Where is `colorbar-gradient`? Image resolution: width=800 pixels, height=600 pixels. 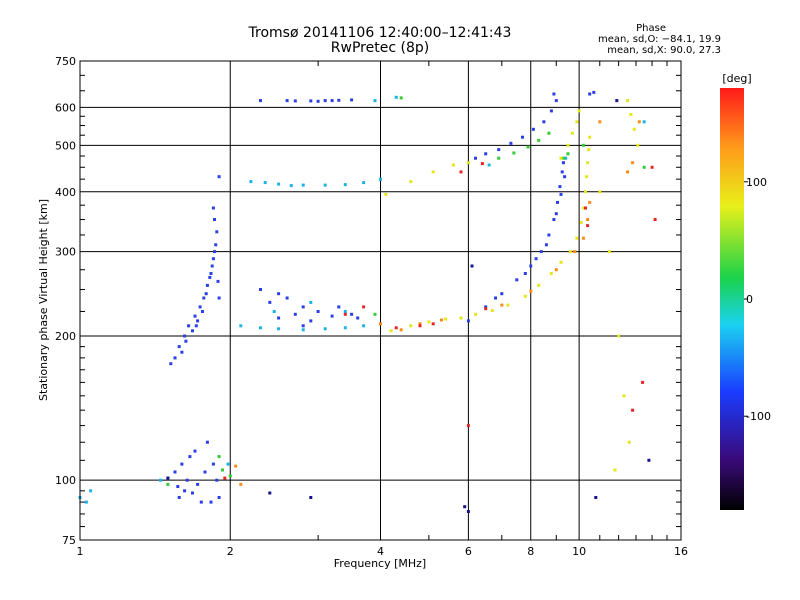 colorbar-gradient is located at coordinates (732, 299).